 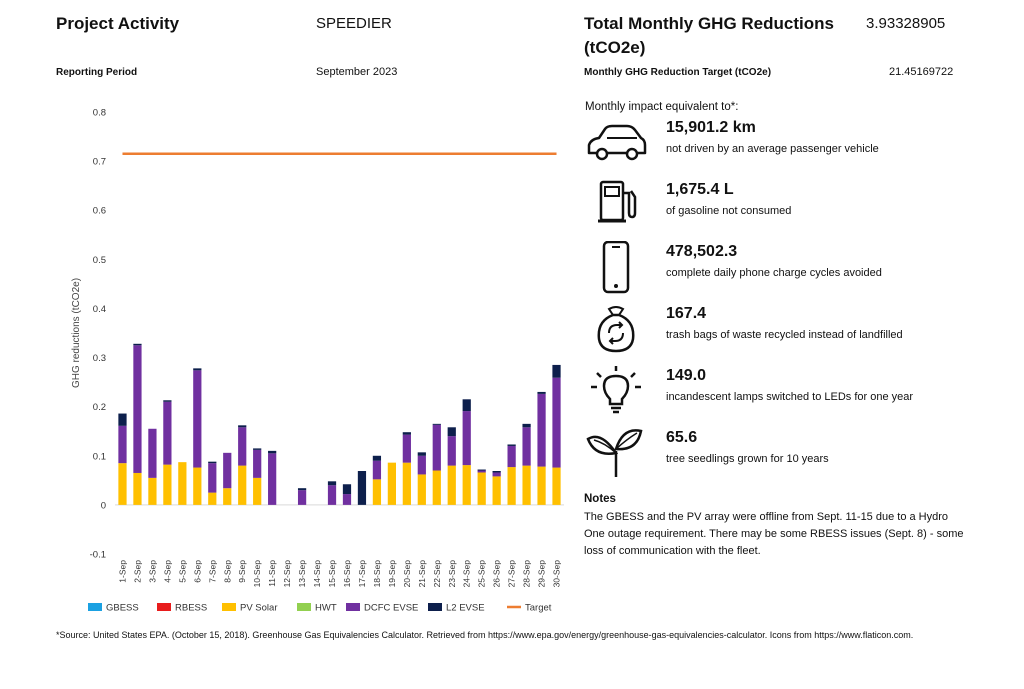 I want to click on x-tick-label: 5-Sep, so click(x=182, y=571).